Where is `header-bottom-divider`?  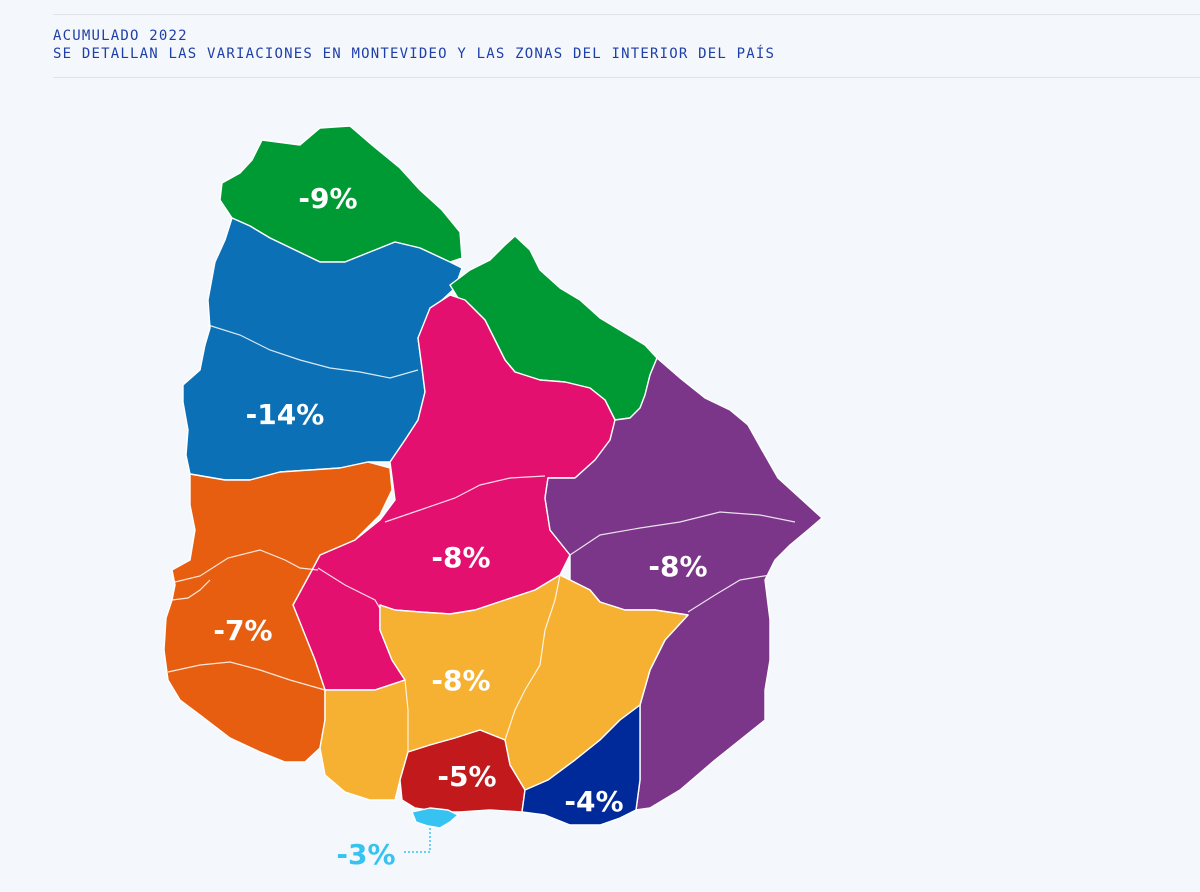
header-bottom-divider is located at coordinates (626, 77).